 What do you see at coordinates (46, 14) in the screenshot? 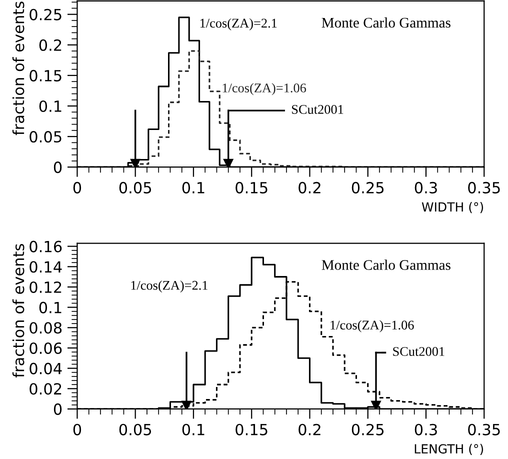
I see `y-tick-label: 0.25` at bounding box center [46, 14].